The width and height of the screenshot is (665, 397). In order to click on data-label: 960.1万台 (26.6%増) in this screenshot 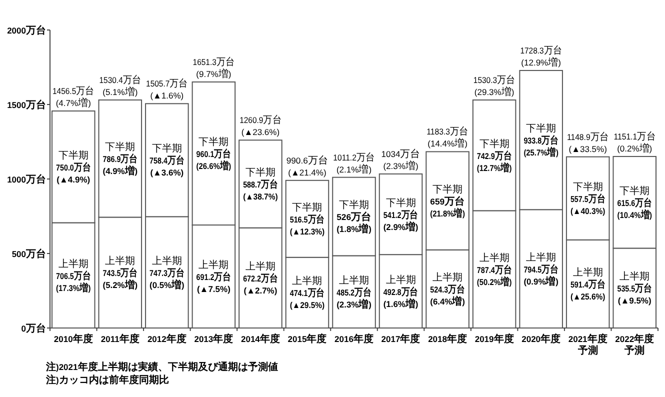, I will do `click(215, 160)`.